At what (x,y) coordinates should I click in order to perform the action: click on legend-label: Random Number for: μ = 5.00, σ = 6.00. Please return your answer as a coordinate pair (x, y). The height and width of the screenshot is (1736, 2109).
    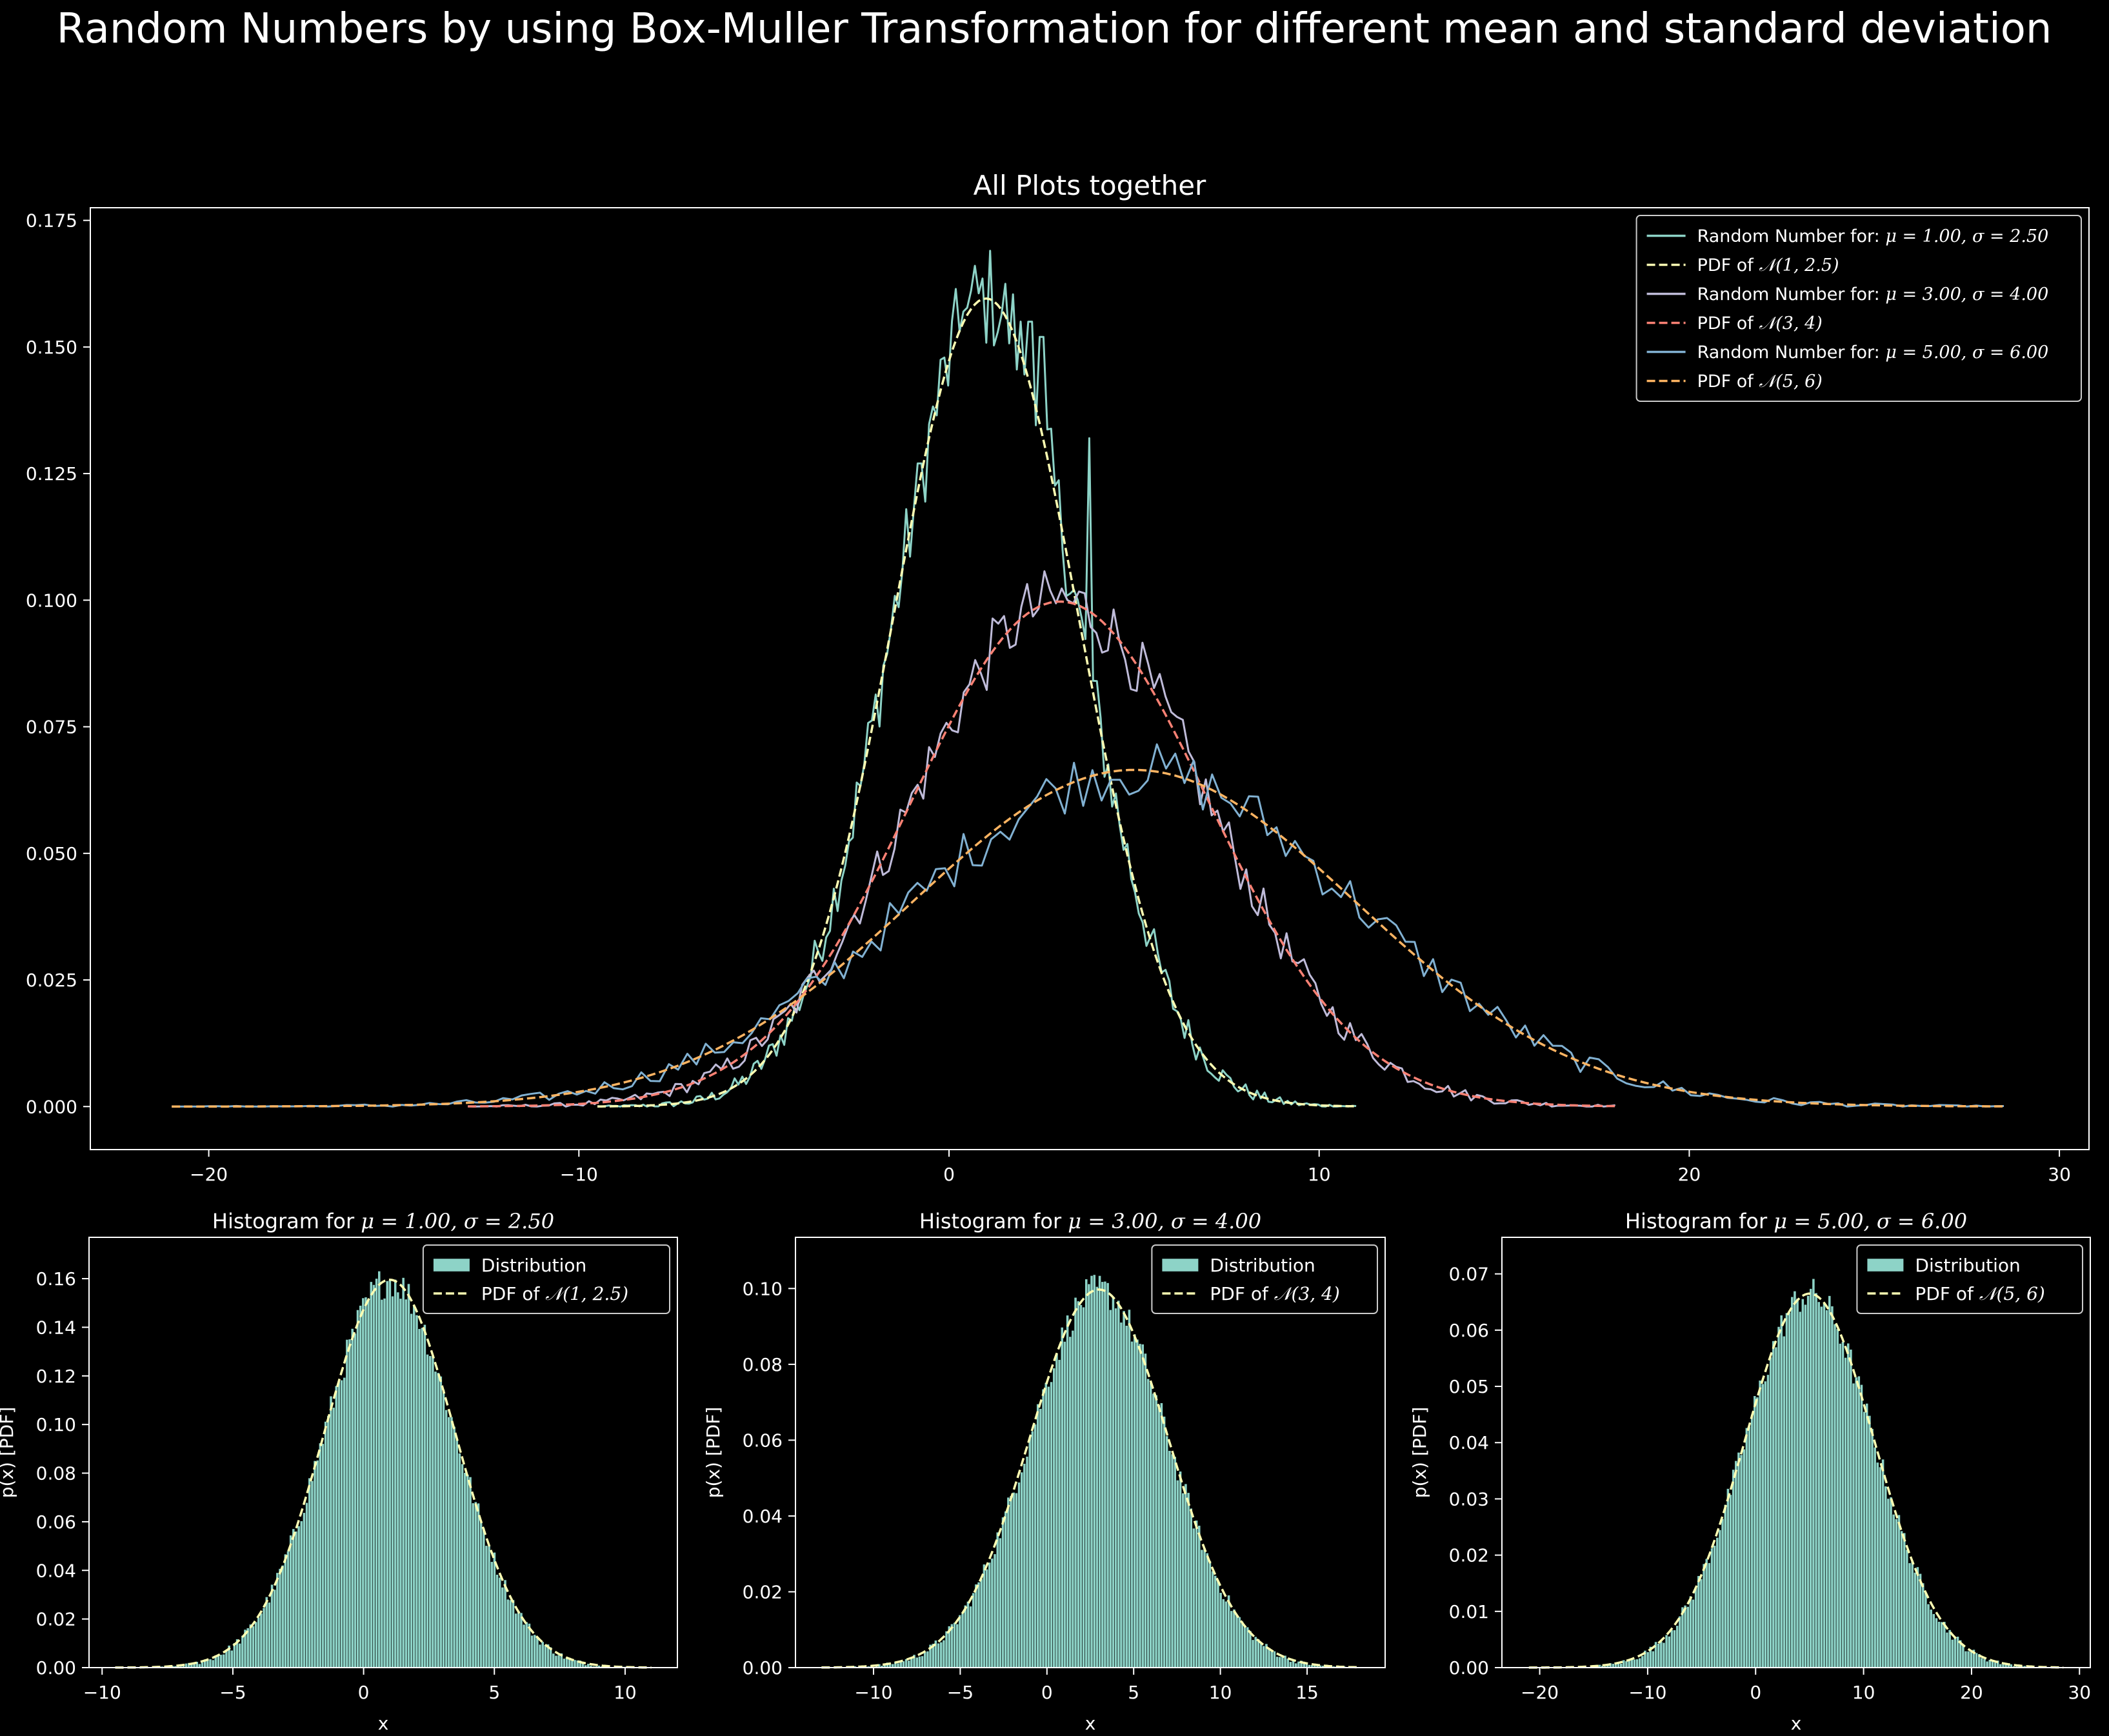
    Looking at the image, I should click on (1873, 353).